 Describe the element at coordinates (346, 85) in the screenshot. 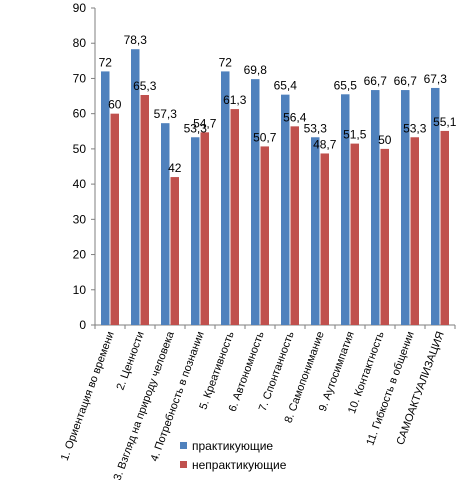

I see `data-label: 65,5` at that location.